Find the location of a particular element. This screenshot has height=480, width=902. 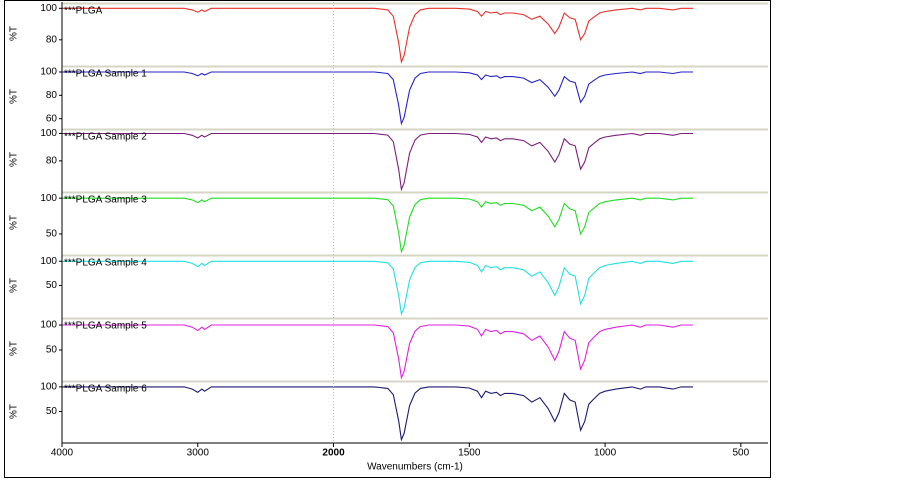

x-tick-label: 4000 is located at coordinates (62, 453).